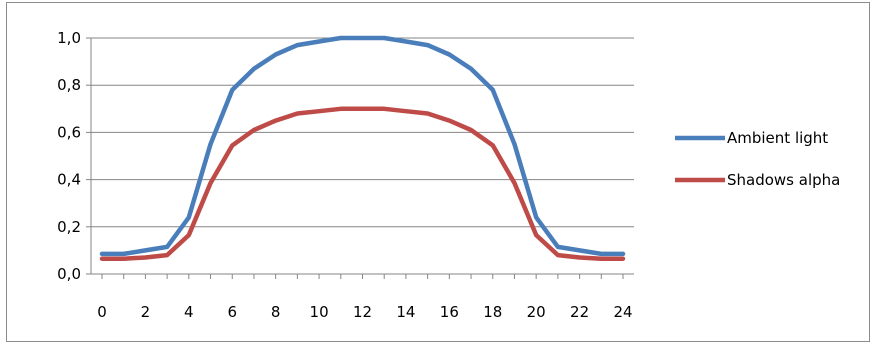  What do you see at coordinates (74, 156) in the screenshot?
I see `y-axis: 0,0 0,2 0,4 0,6 0,8 1,0` at bounding box center [74, 156].